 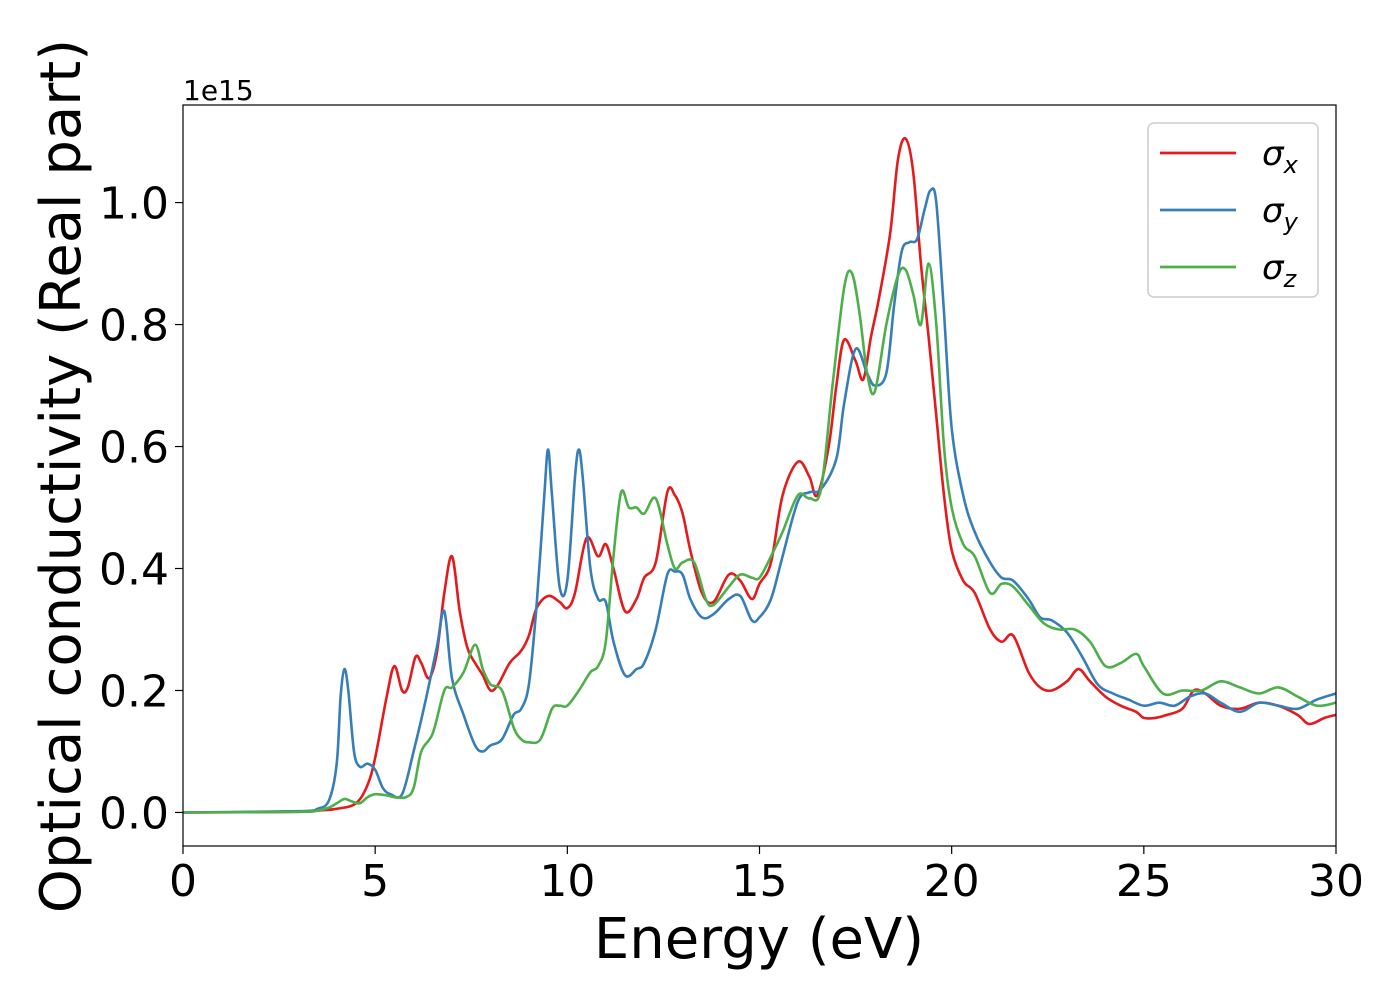 I want to click on x-tick-label: 10, so click(x=567, y=881).